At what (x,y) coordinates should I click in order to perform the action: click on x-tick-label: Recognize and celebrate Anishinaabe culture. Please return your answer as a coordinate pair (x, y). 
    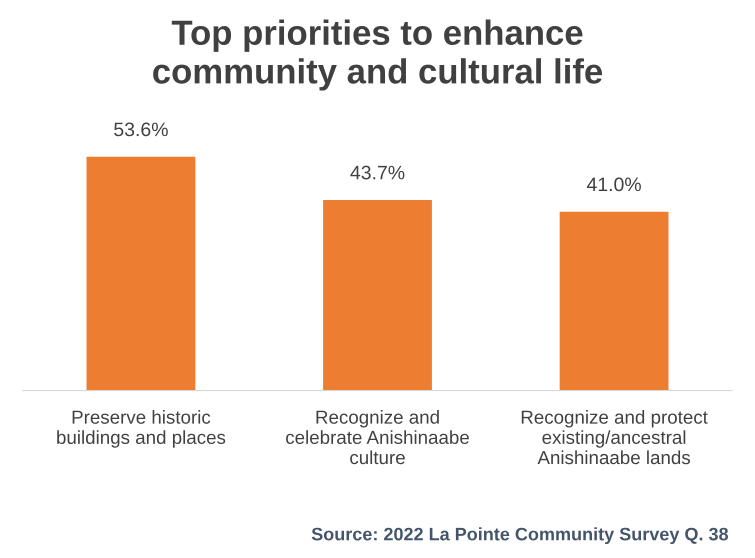
    Looking at the image, I should click on (377, 437).